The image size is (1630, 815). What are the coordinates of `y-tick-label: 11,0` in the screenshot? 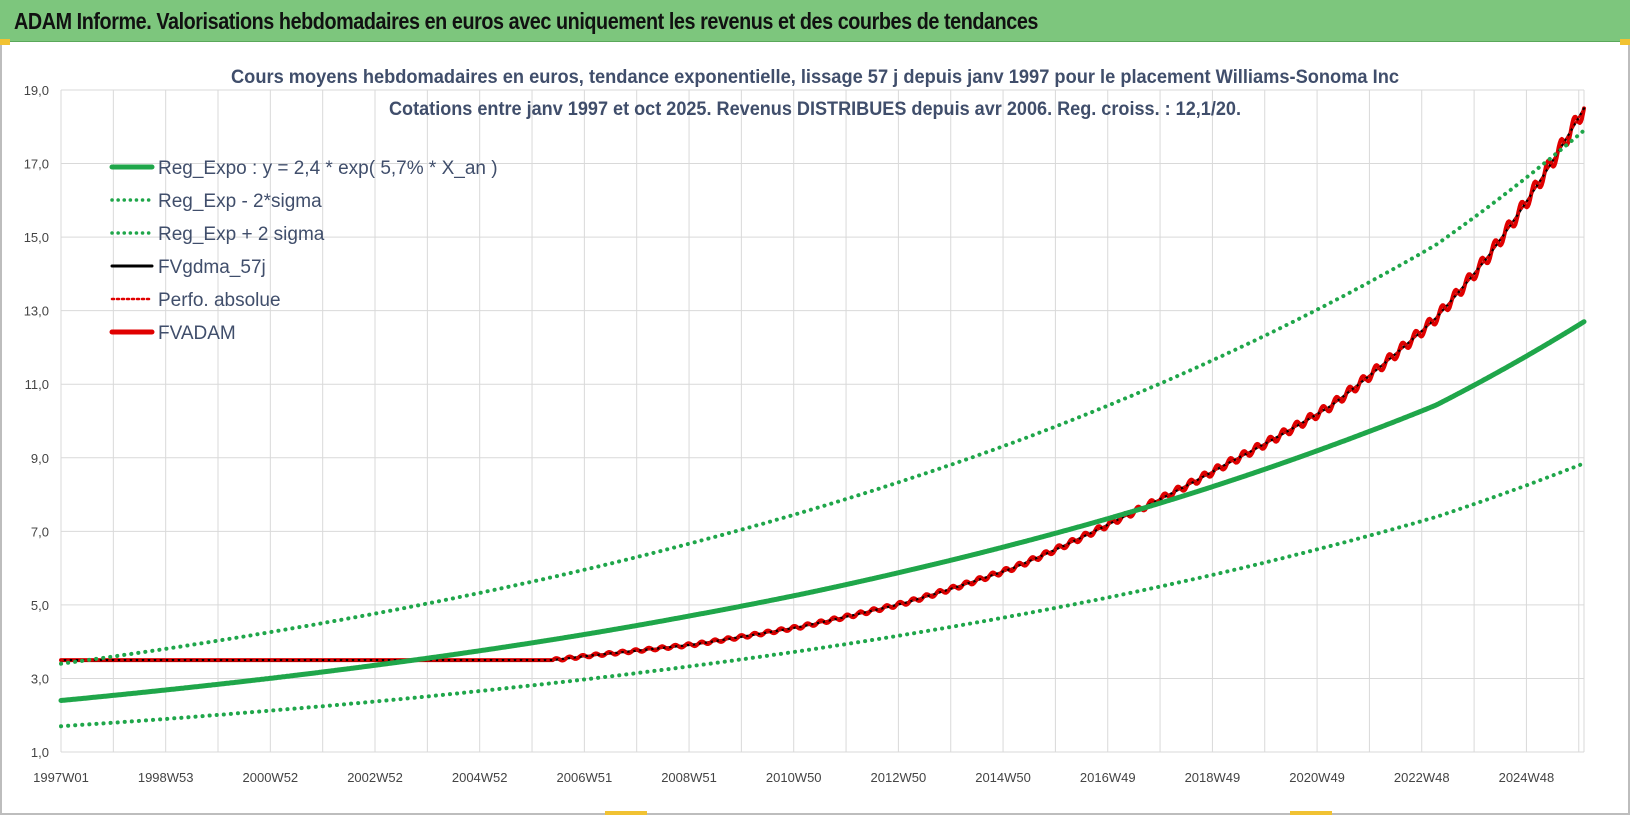 It's located at (37, 384).